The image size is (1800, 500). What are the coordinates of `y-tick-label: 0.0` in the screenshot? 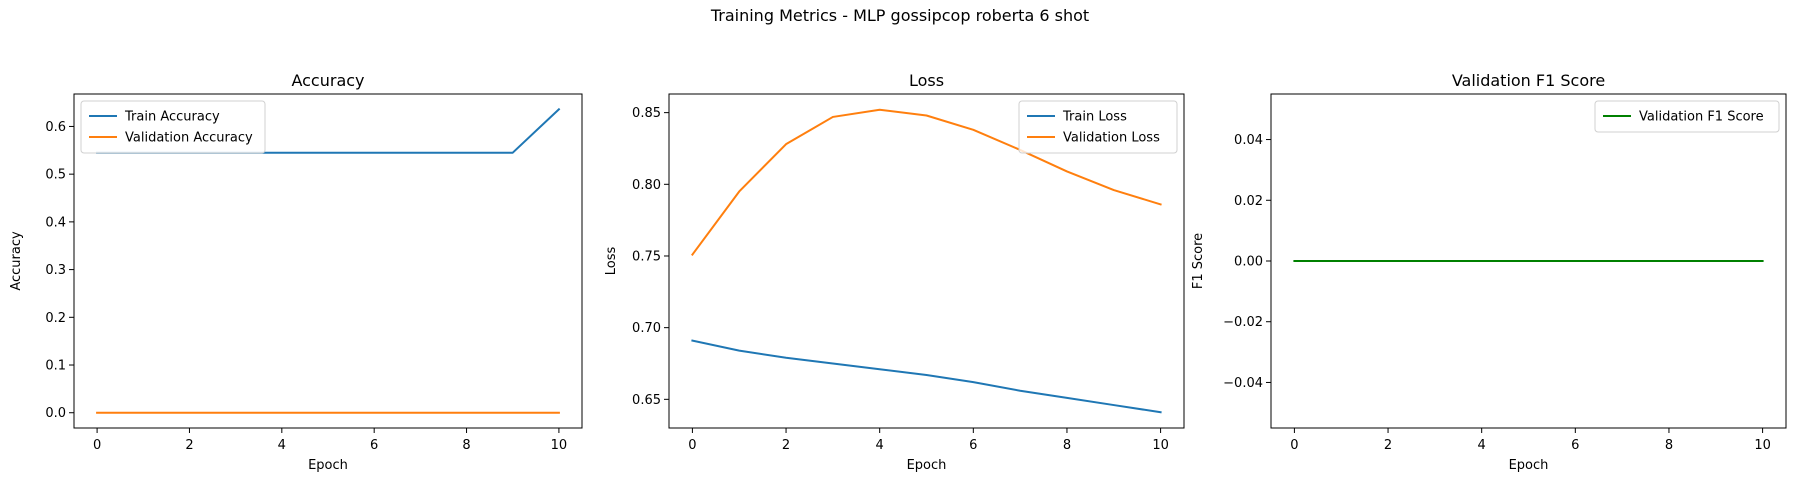 It's located at (55, 413).